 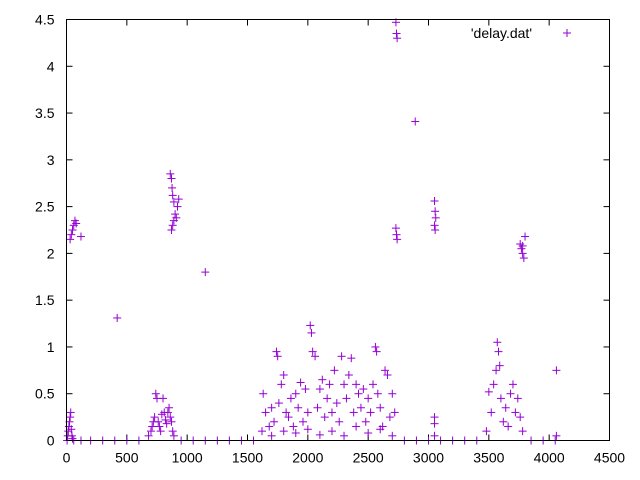 I want to click on y-tick-label: 2, so click(x=51, y=253).